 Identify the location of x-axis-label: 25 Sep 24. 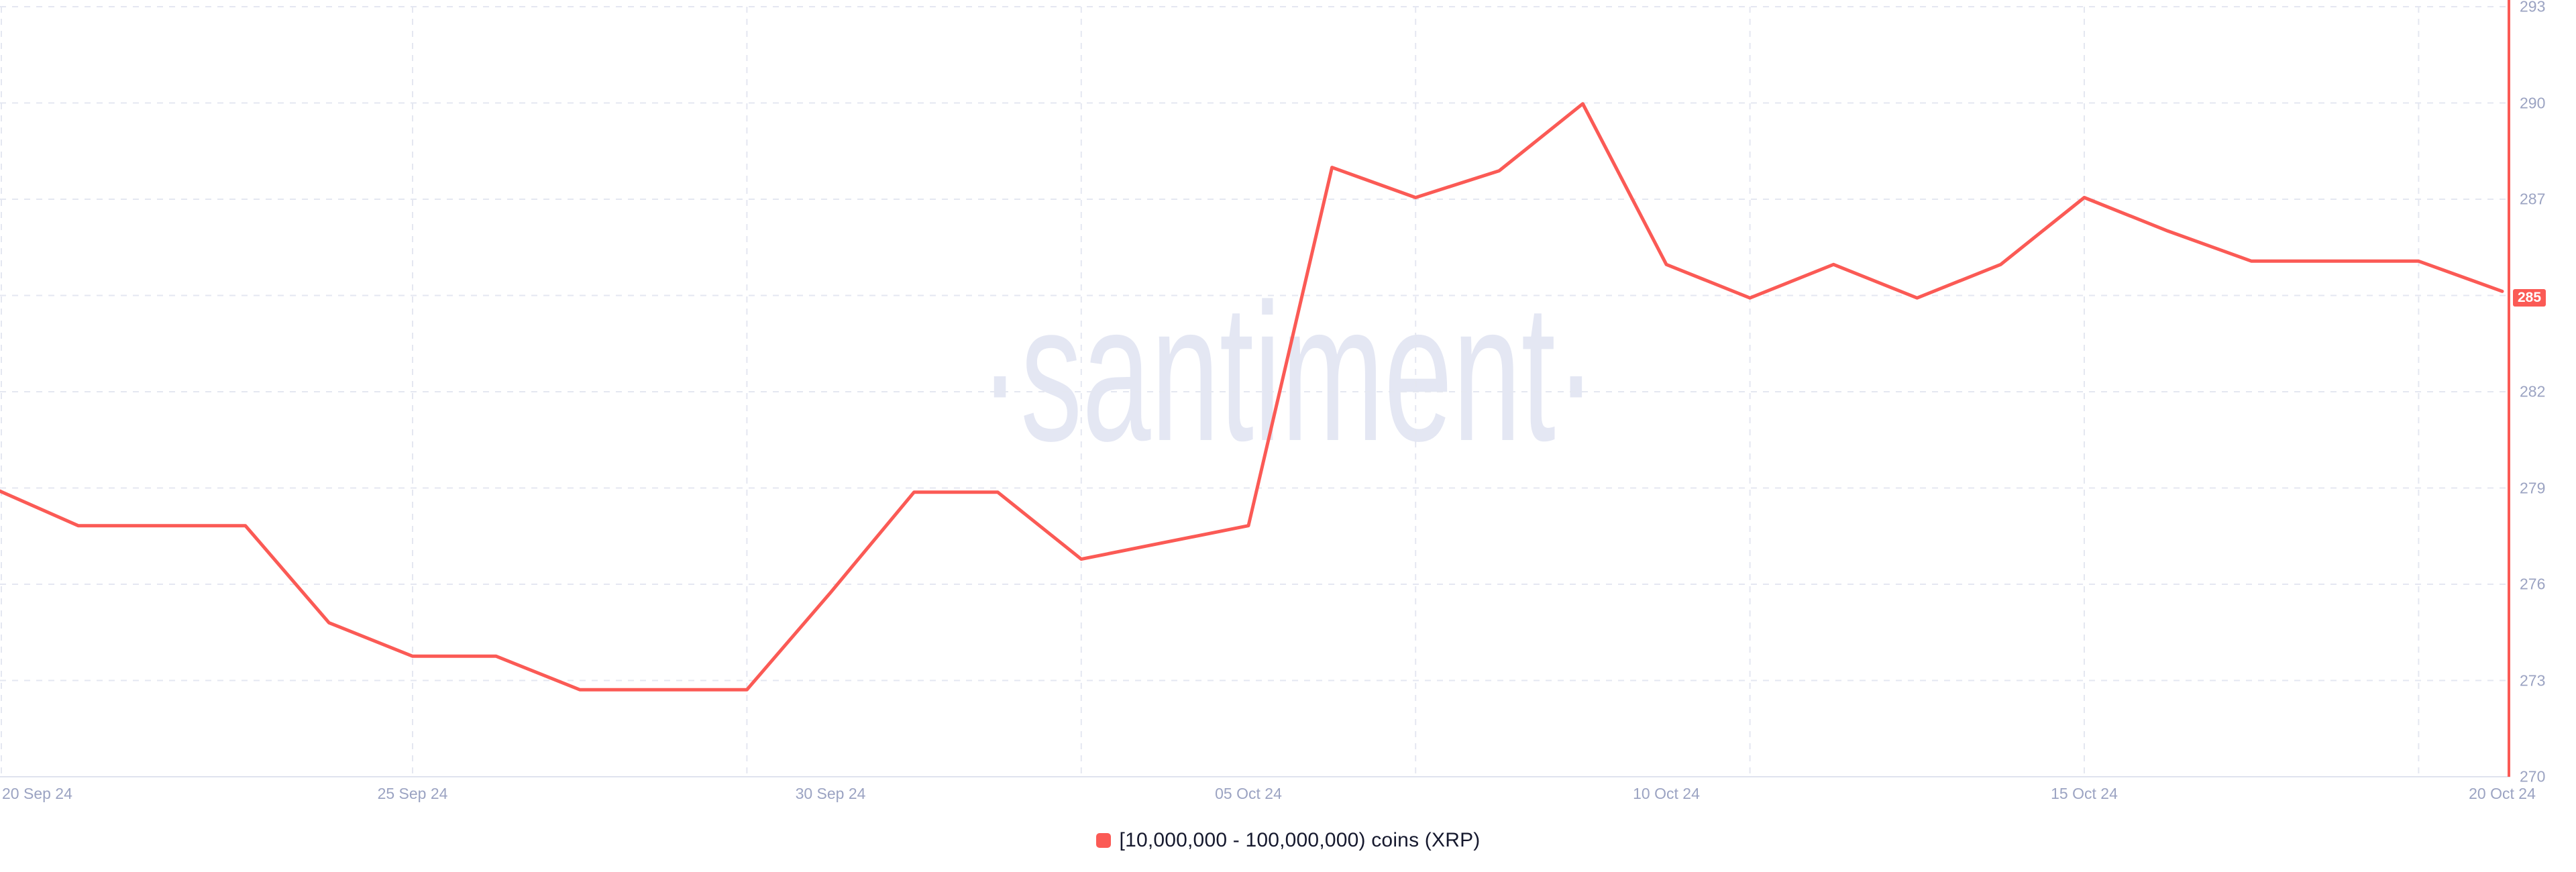
(412, 793).